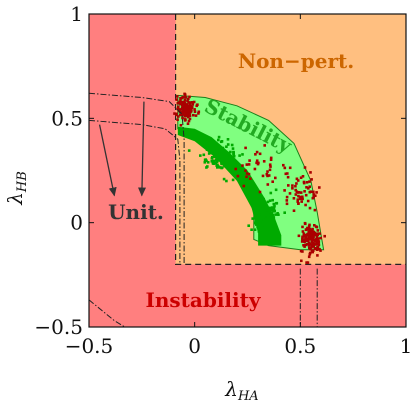 Image resolution: width=415 pixels, height=409 pixels. Describe the element at coordinates (241, 390) in the screenshot. I see `x-axis-label: λHA` at that location.